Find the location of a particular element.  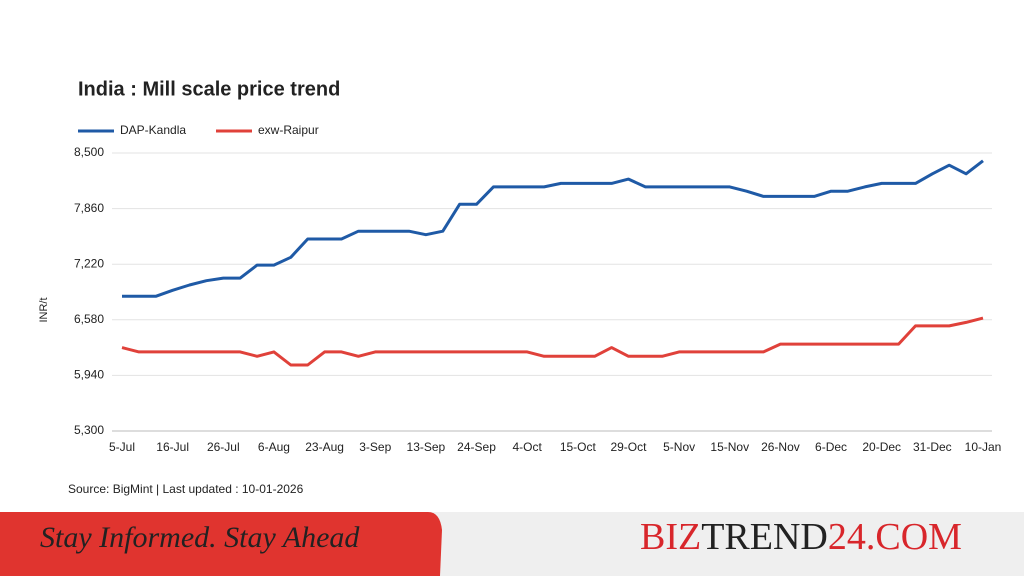

x-tick-label: 4-Oct is located at coordinates (528, 447).